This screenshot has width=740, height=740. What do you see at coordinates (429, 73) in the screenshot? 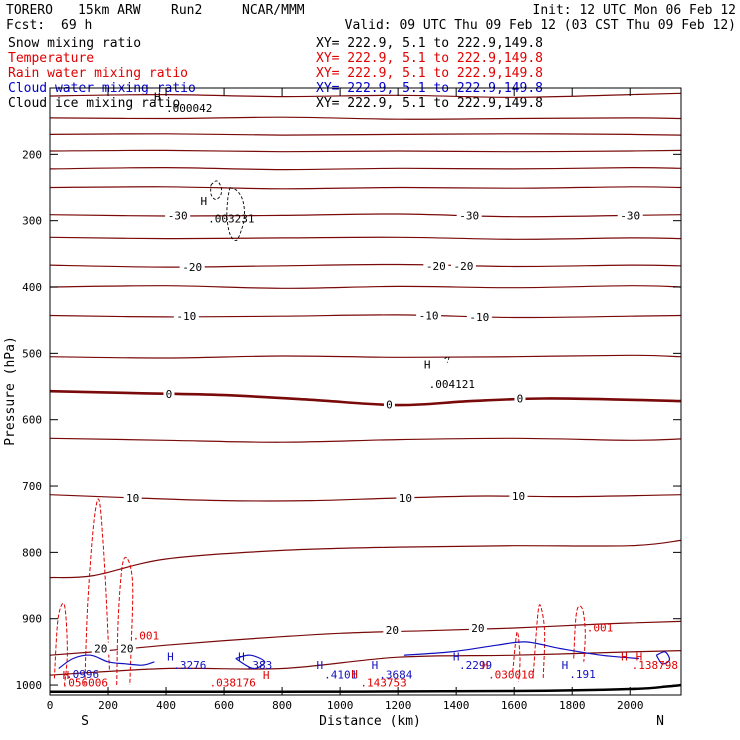
I see `legend-xy-rain: XY= 222.9, 5.1 to 222.9,149.8` at bounding box center [429, 73].